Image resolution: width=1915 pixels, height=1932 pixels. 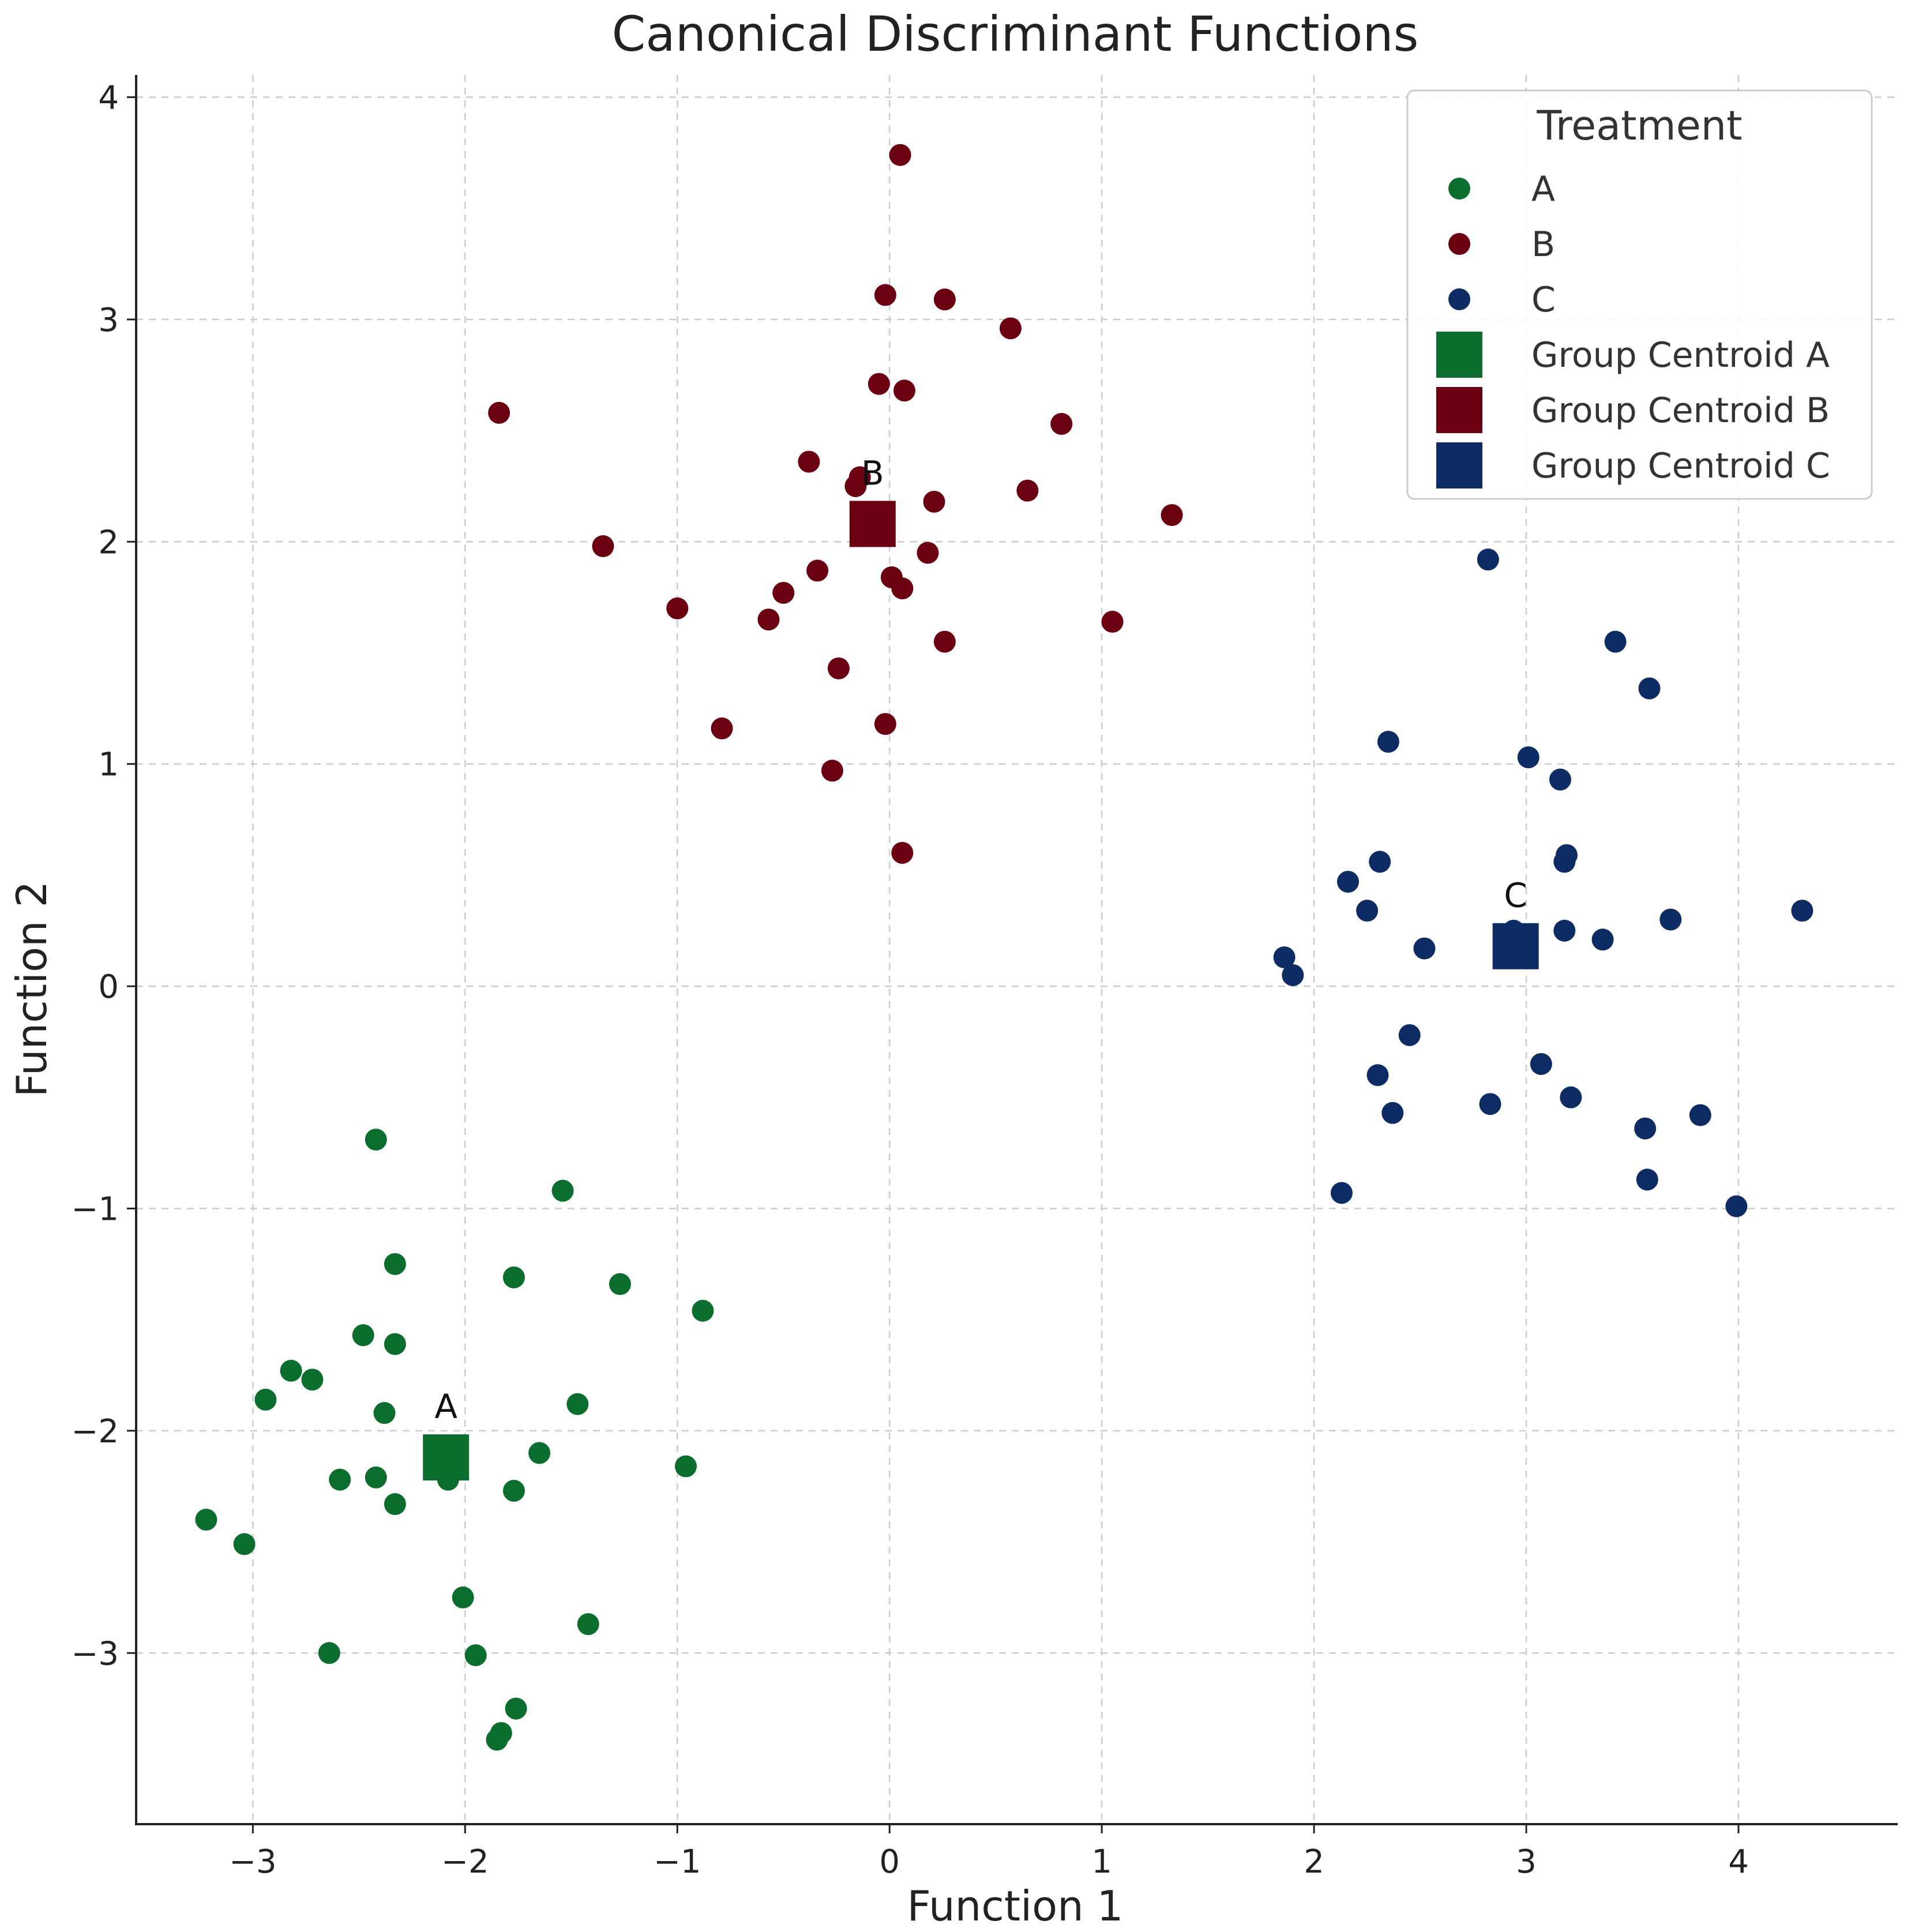 What do you see at coordinates (1639, 126) in the screenshot?
I see `legend-title: Treatment` at bounding box center [1639, 126].